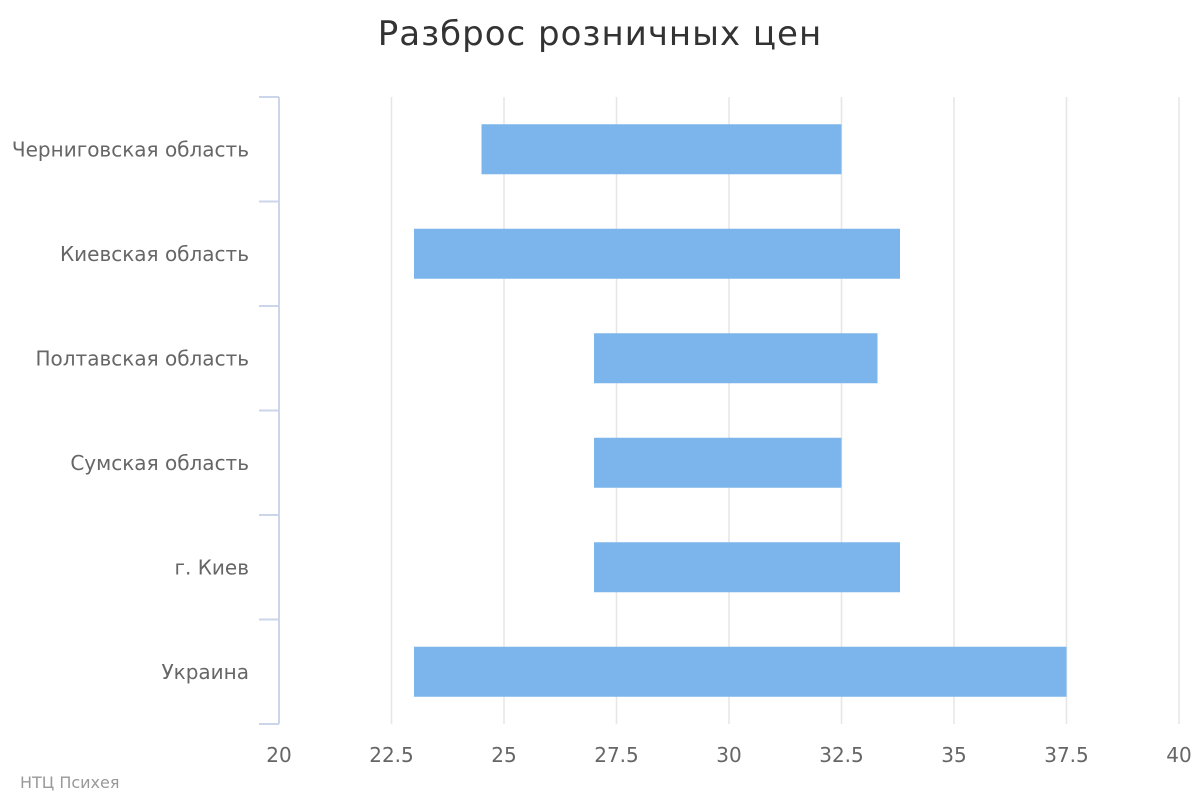 This screenshot has height=800, width=1200. What do you see at coordinates (70, 782) in the screenshot?
I see `credit-label: НТЦ Психея` at bounding box center [70, 782].